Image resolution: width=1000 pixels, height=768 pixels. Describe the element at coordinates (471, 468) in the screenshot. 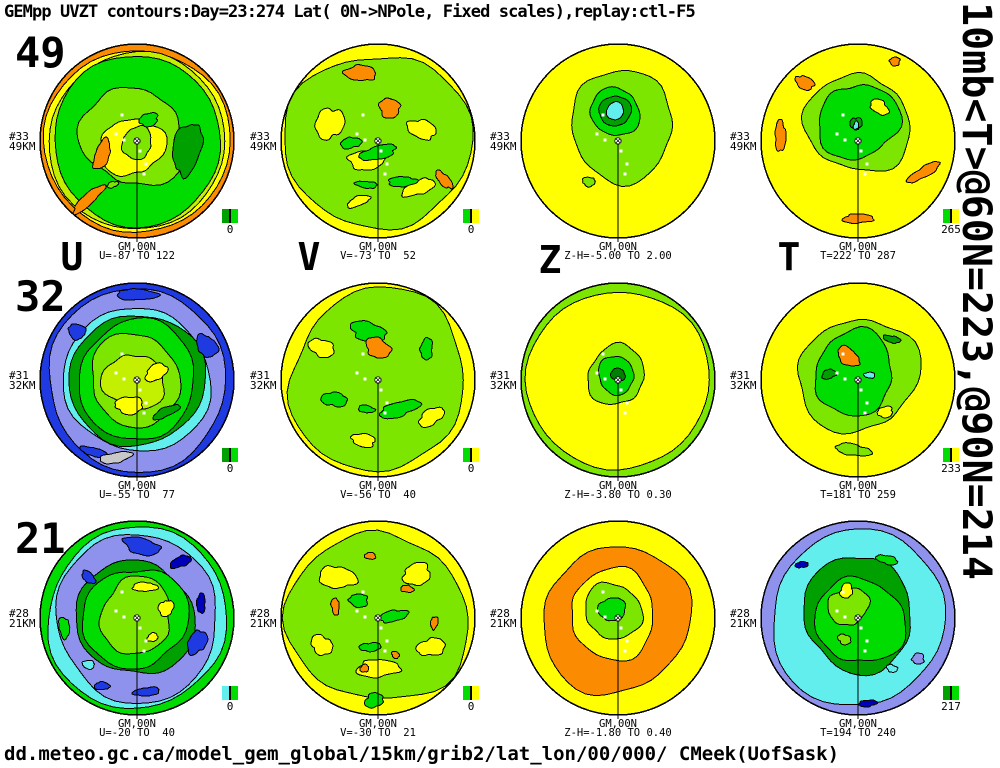

I see `legend-value-v32: 0` at that location.